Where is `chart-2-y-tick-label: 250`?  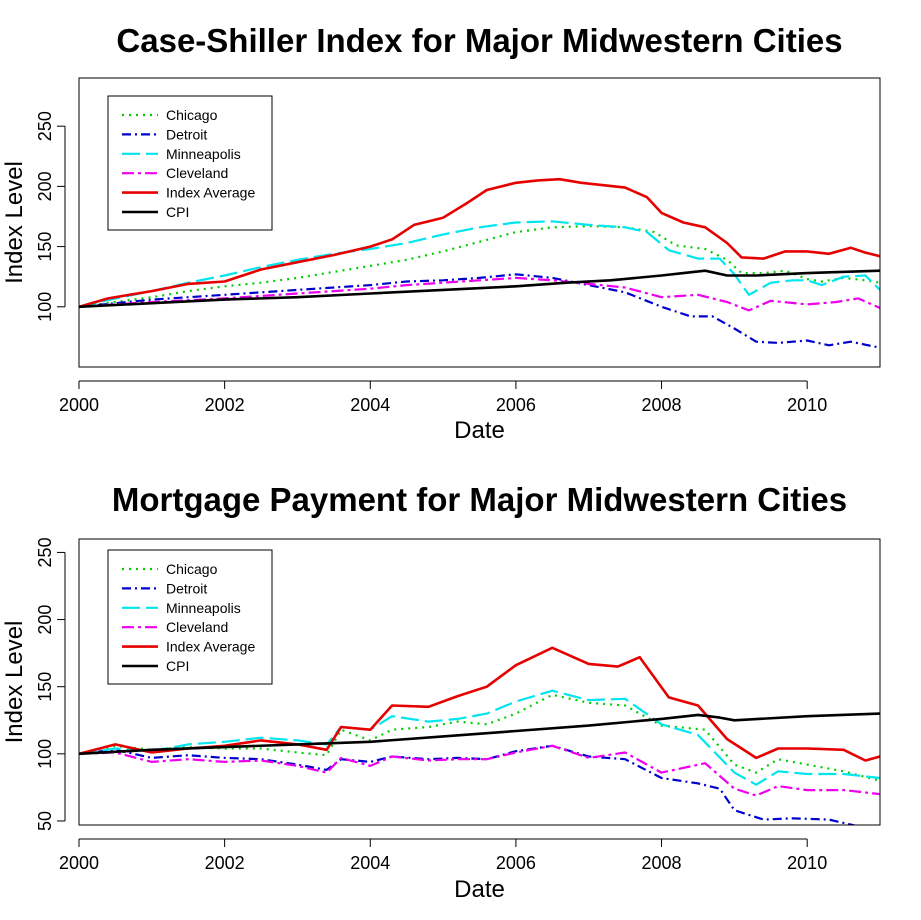
chart-2-y-tick-label: 250 is located at coordinates (45, 552).